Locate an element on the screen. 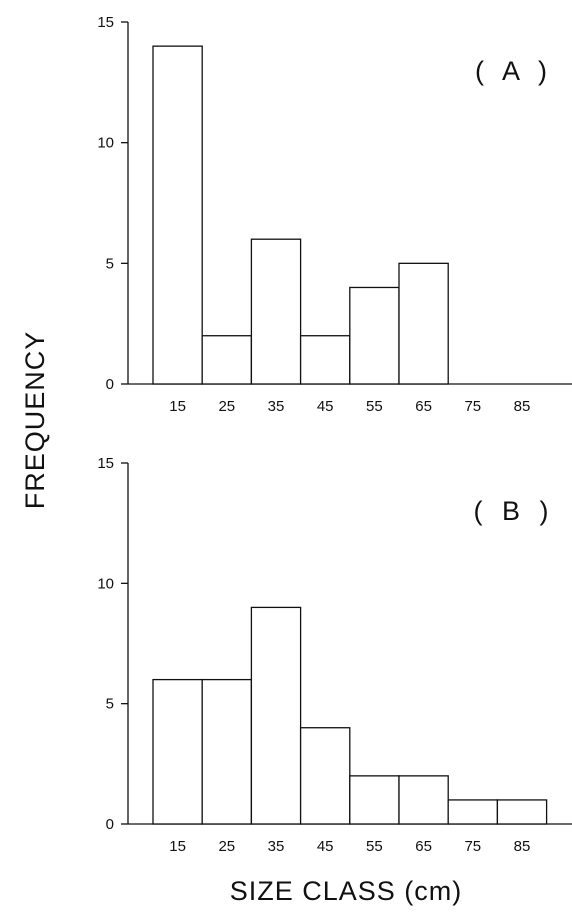  y-axis-title: FREQUENCY is located at coordinates (35, 420).